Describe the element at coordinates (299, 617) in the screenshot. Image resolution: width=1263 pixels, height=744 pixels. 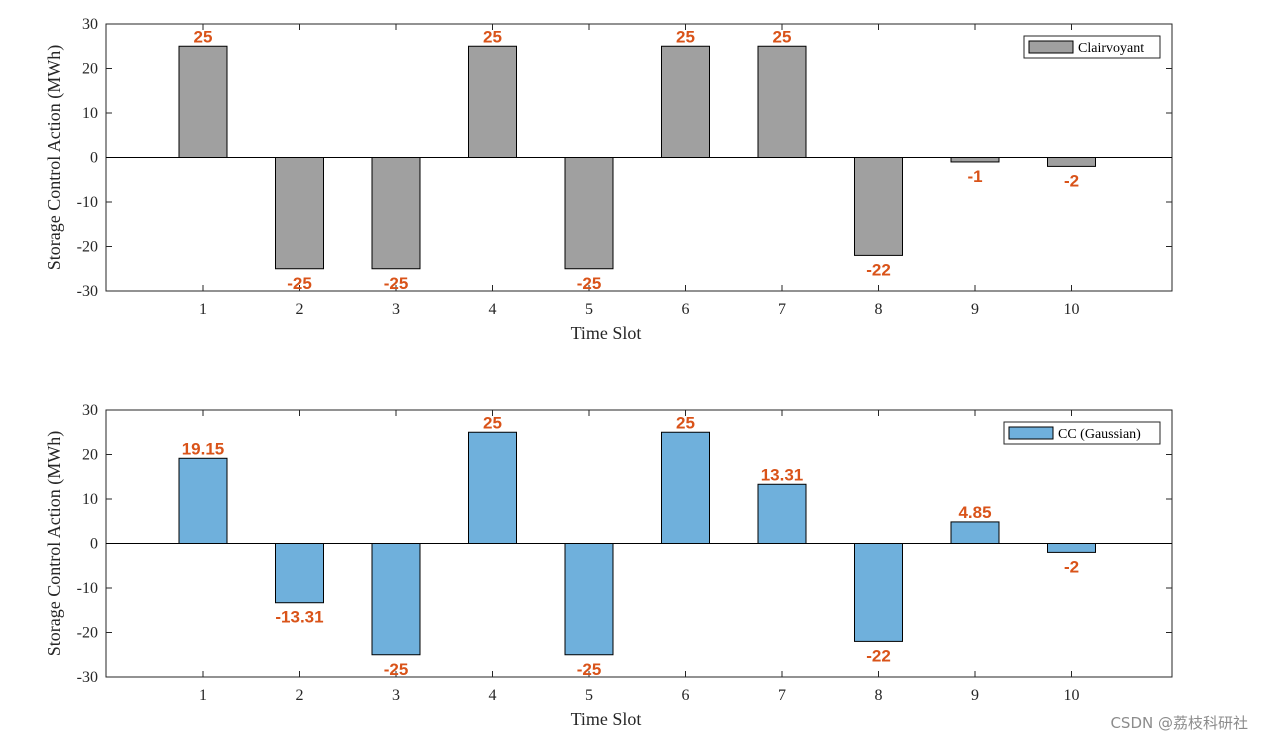
I see `data-label: -13.31` at that location.